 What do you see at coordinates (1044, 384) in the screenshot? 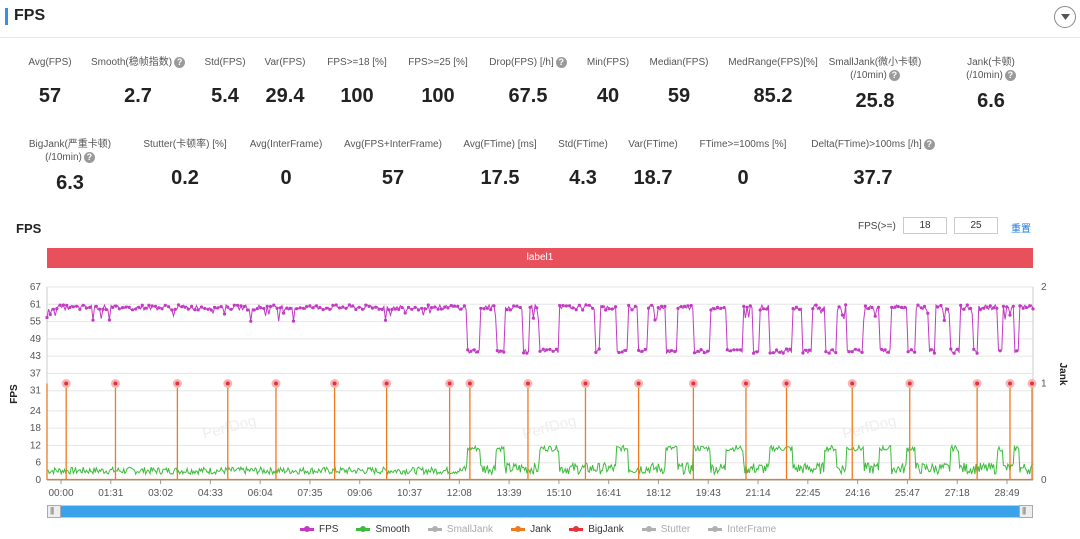
I see `y-right-tick-label: 1` at bounding box center [1044, 384].